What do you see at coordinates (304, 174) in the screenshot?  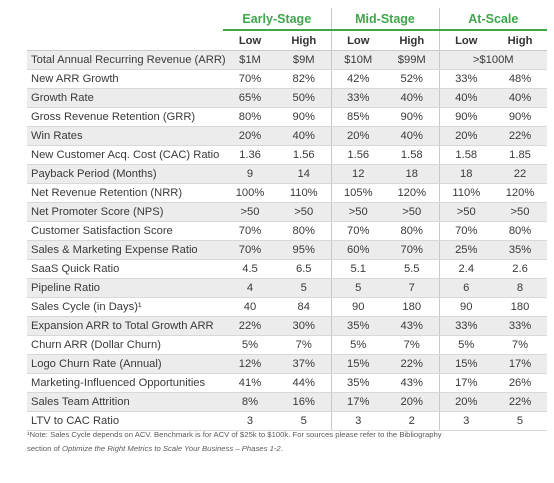 I see `value-cell: 14` at bounding box center [304, 174].